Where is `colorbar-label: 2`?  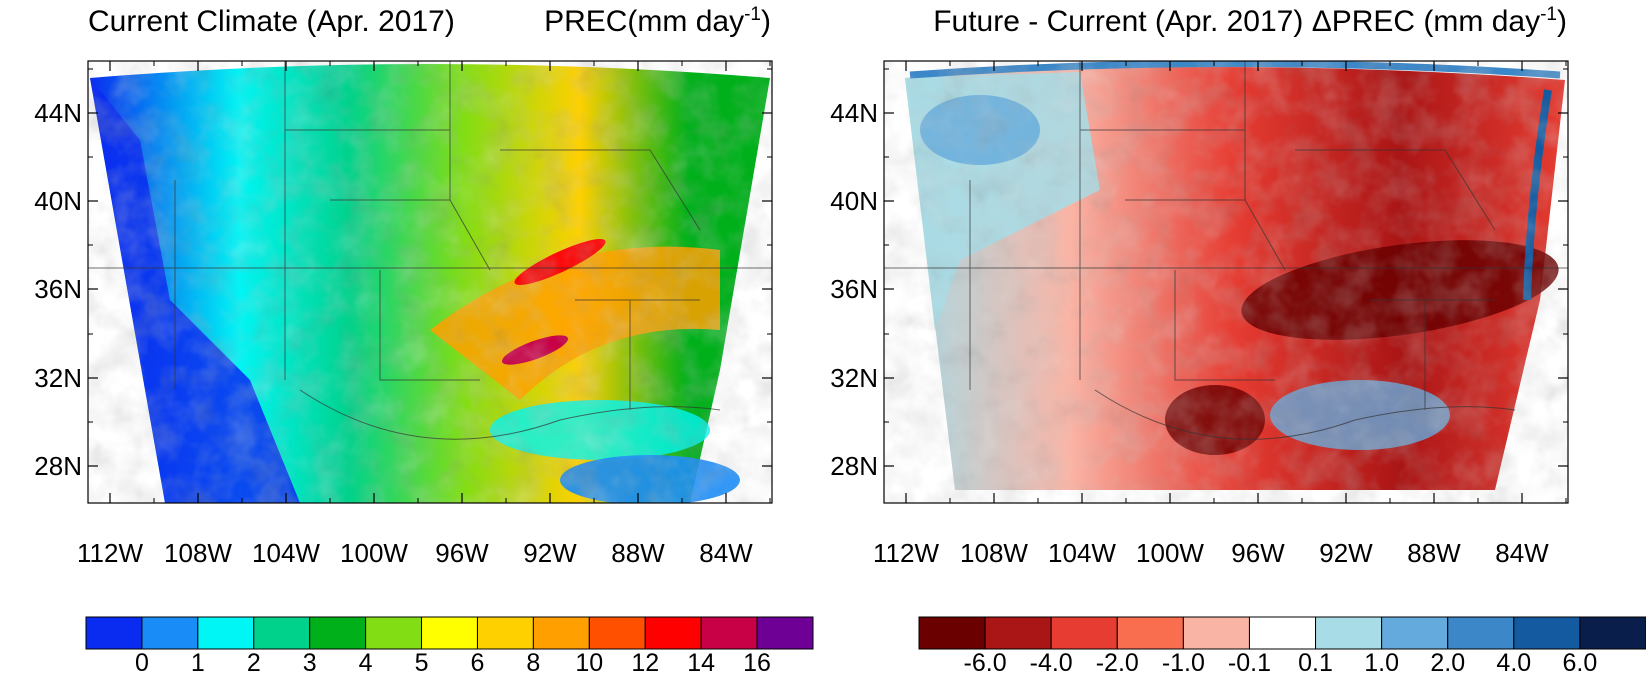
colorbar-label: 2 is located at coordinates (254, 663).